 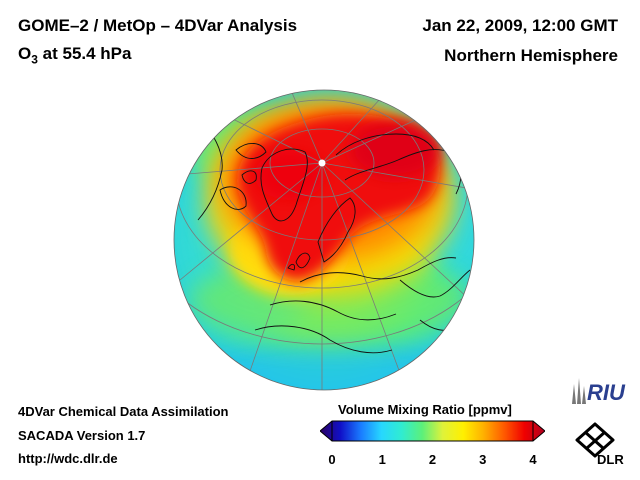 I want to click on footer-line-1: 4DVar Chemical Data Assimilation, so click(x=123, y=411).